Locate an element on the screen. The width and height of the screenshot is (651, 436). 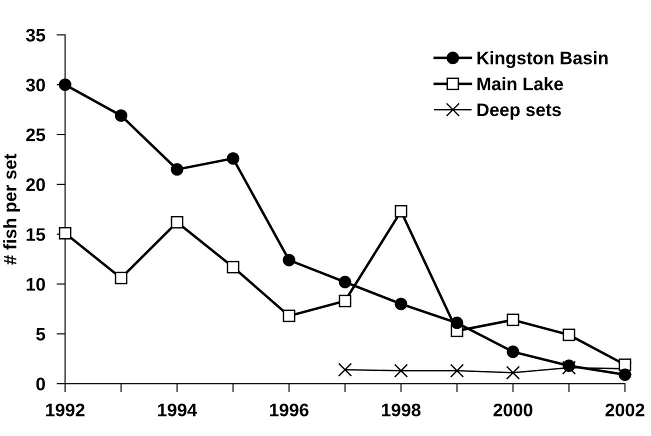
x-tick-label: 1996 is located at coordinates (289, 410).